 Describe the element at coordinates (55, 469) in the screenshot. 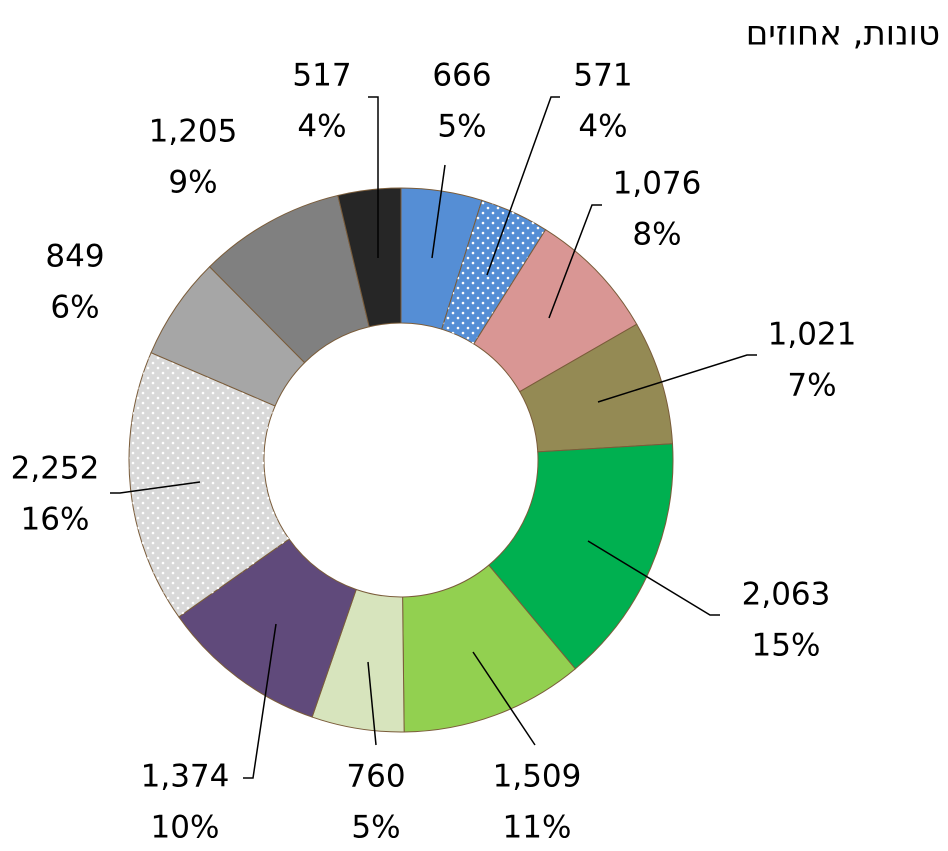

I see `value-label: 2,252` at that location.